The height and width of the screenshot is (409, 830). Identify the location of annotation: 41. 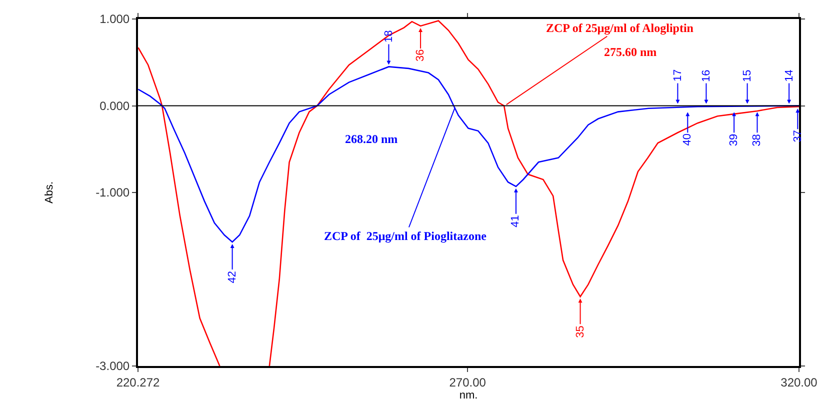
(516, 221).